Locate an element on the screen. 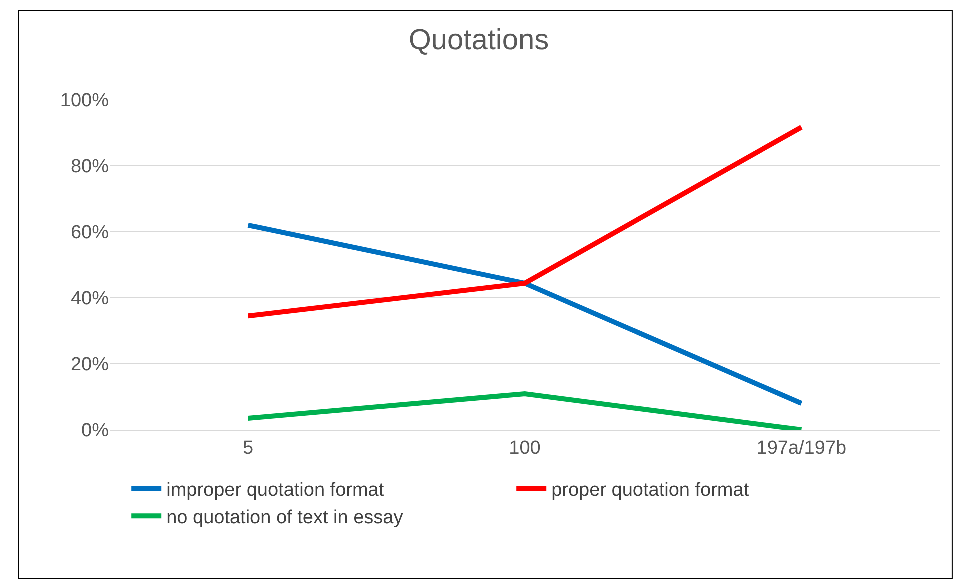 This screenshot has width=958, height=580. y-tick-label: 0% is located at coordinates (96, 431).